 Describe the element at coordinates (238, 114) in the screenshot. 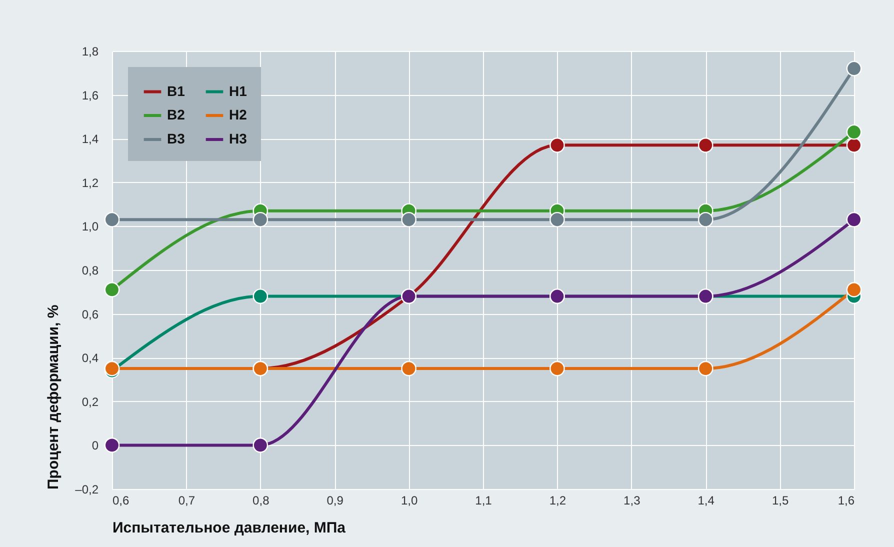

I see `legend-label: Н2` at that location.